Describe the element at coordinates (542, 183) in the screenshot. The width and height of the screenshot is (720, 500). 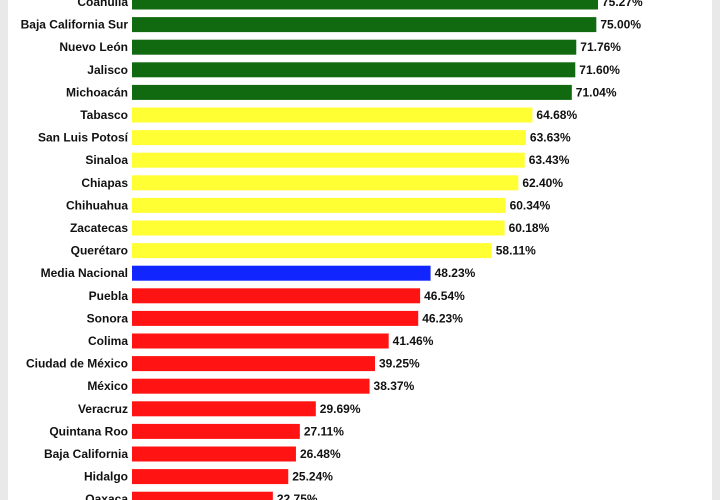
I see `value-label: 62.40%` at that location.